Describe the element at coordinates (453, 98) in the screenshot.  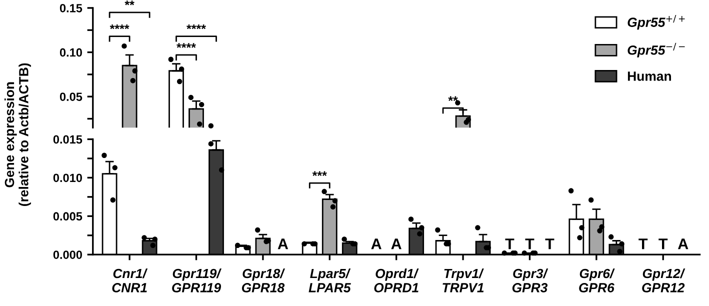
I see `annotation: **` at that location.